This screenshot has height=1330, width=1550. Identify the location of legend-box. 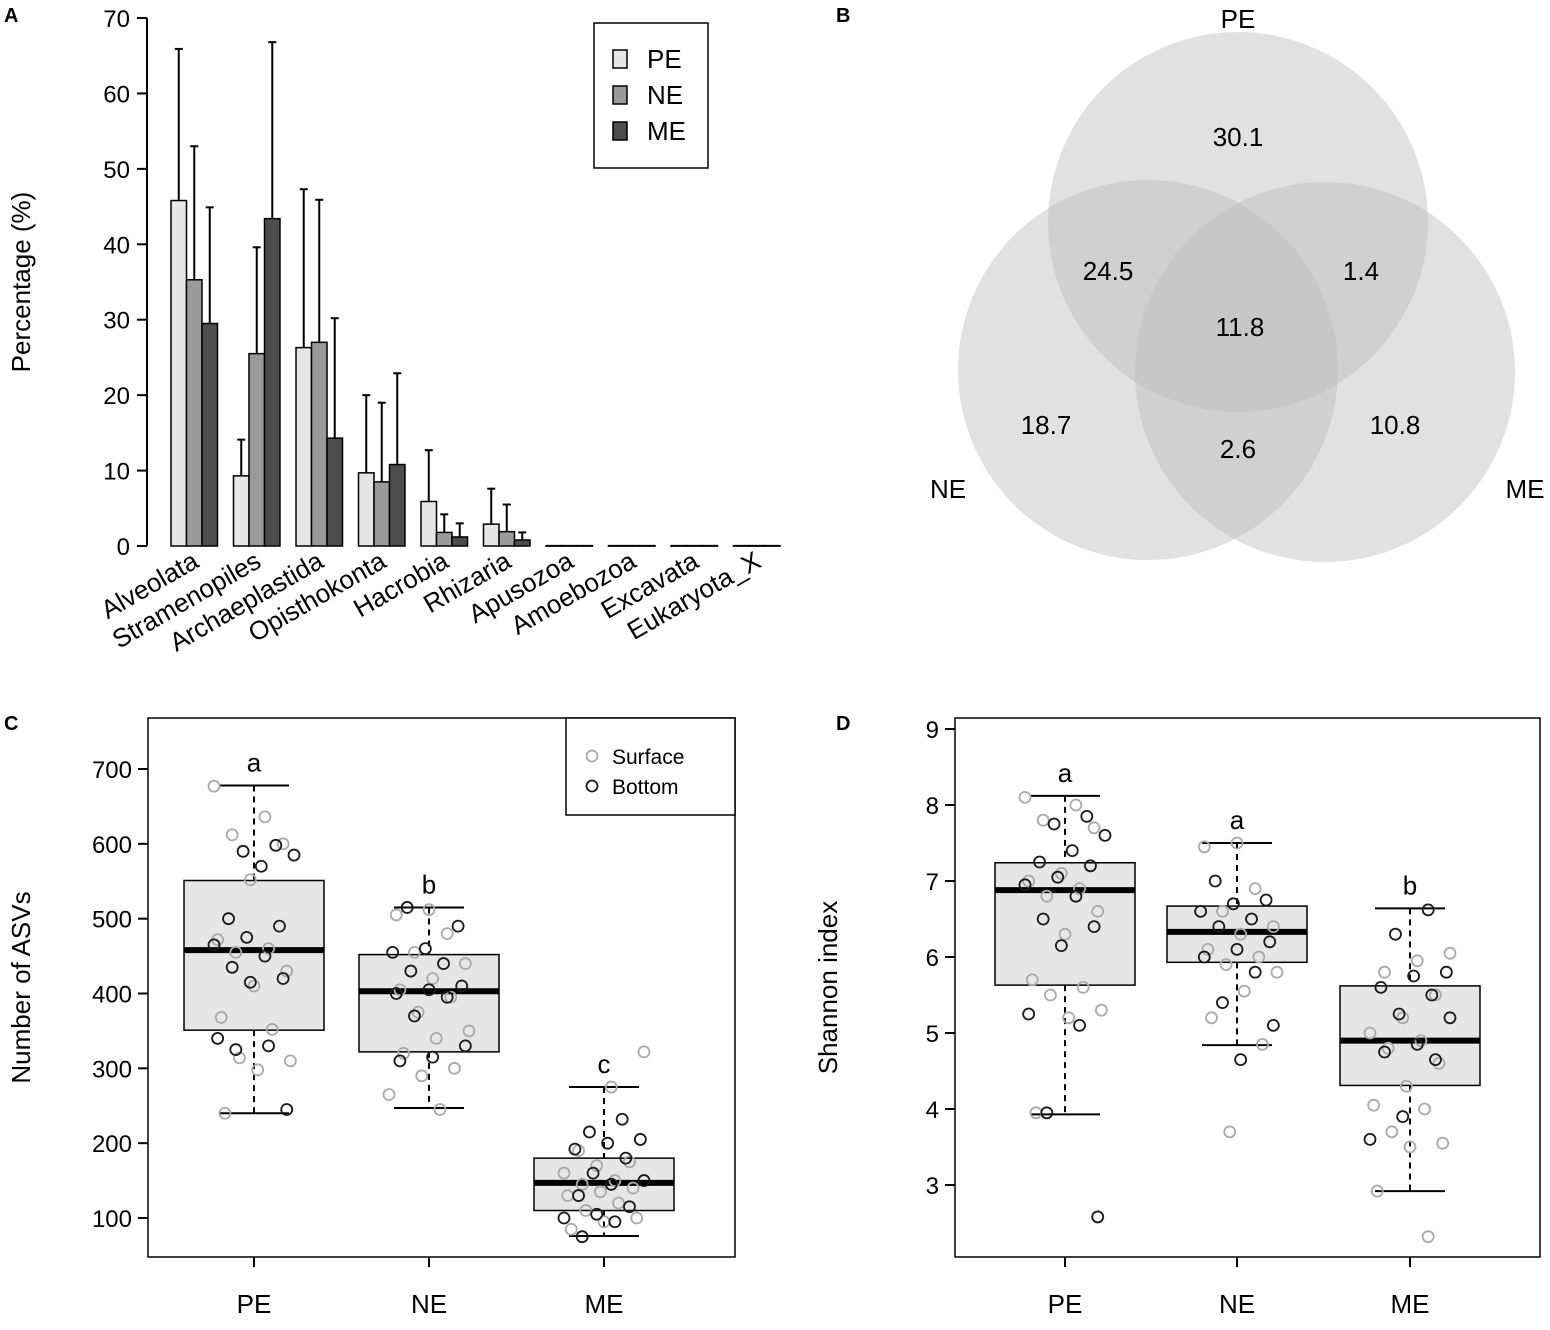
(650, 766).